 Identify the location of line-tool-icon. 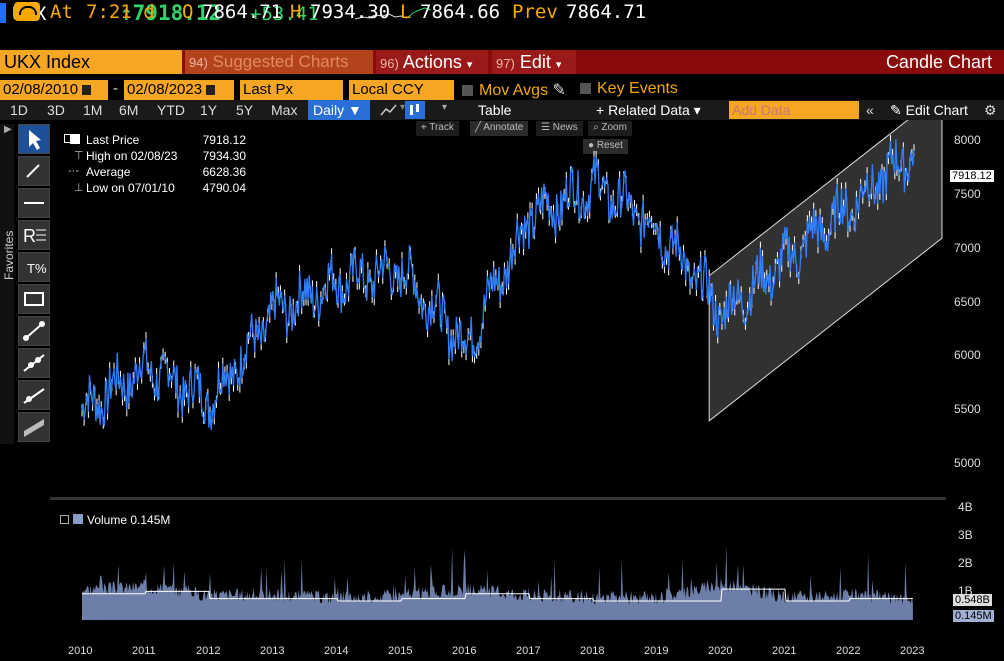
(34, 203).